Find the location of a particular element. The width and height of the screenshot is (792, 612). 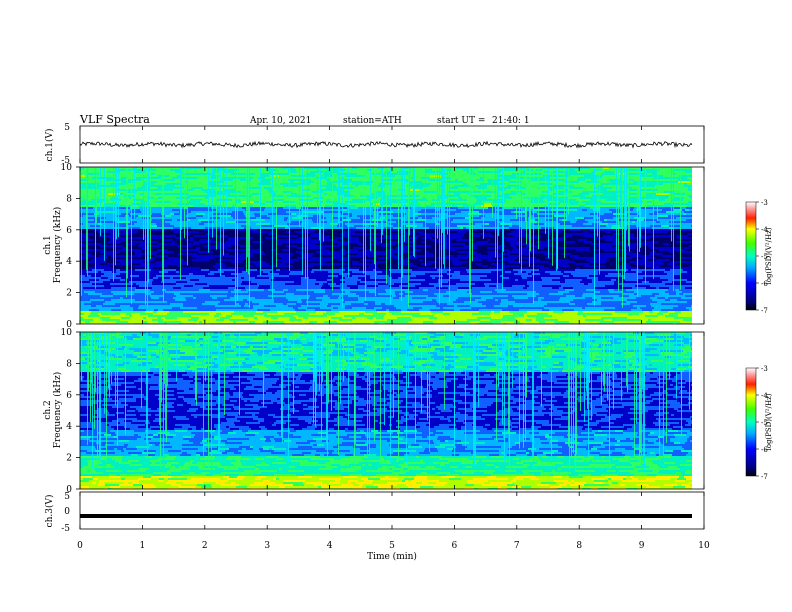

figure-title: VLF Spectra is located at coordinates (114, 119).